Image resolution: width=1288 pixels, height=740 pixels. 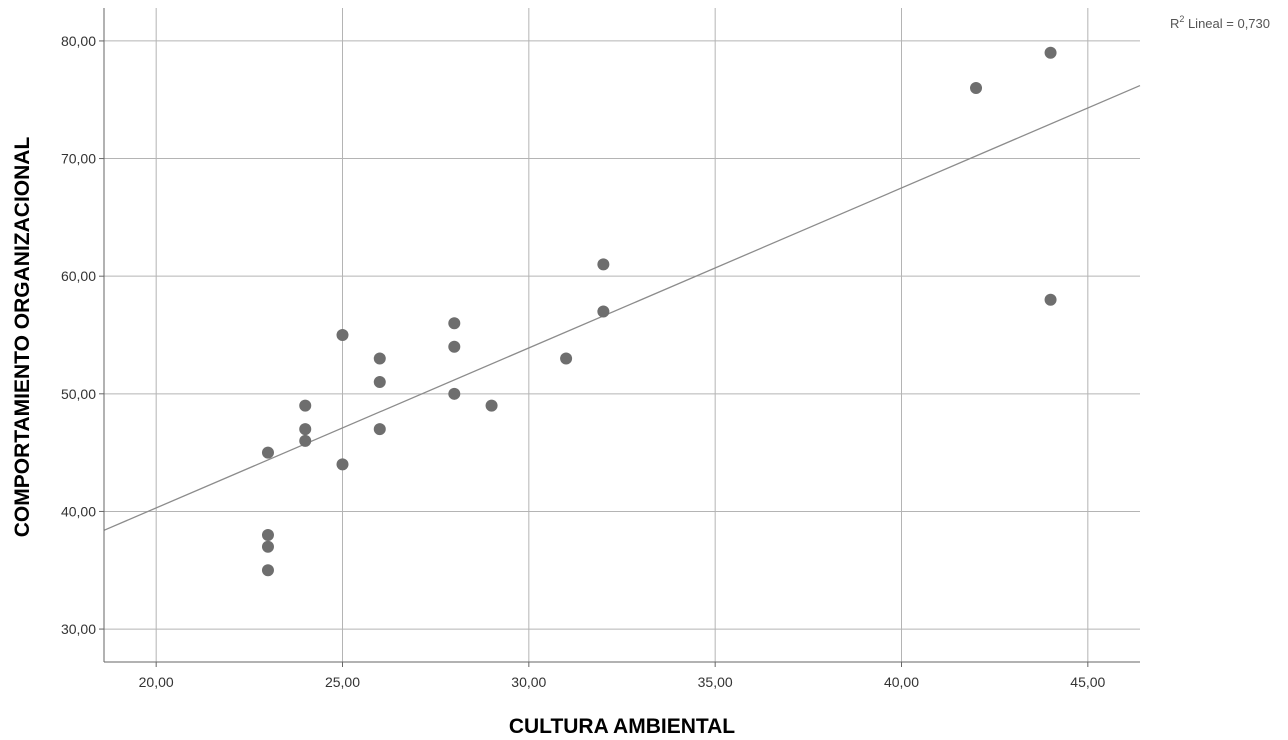 I want to click on x-tick-label: 45,00, so click(x=1087, y=682).